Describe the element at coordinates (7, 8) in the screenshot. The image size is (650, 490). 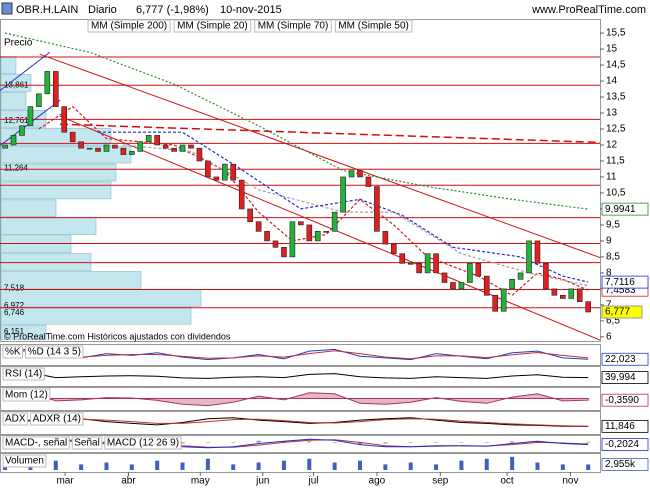
I see `icon` at that location.